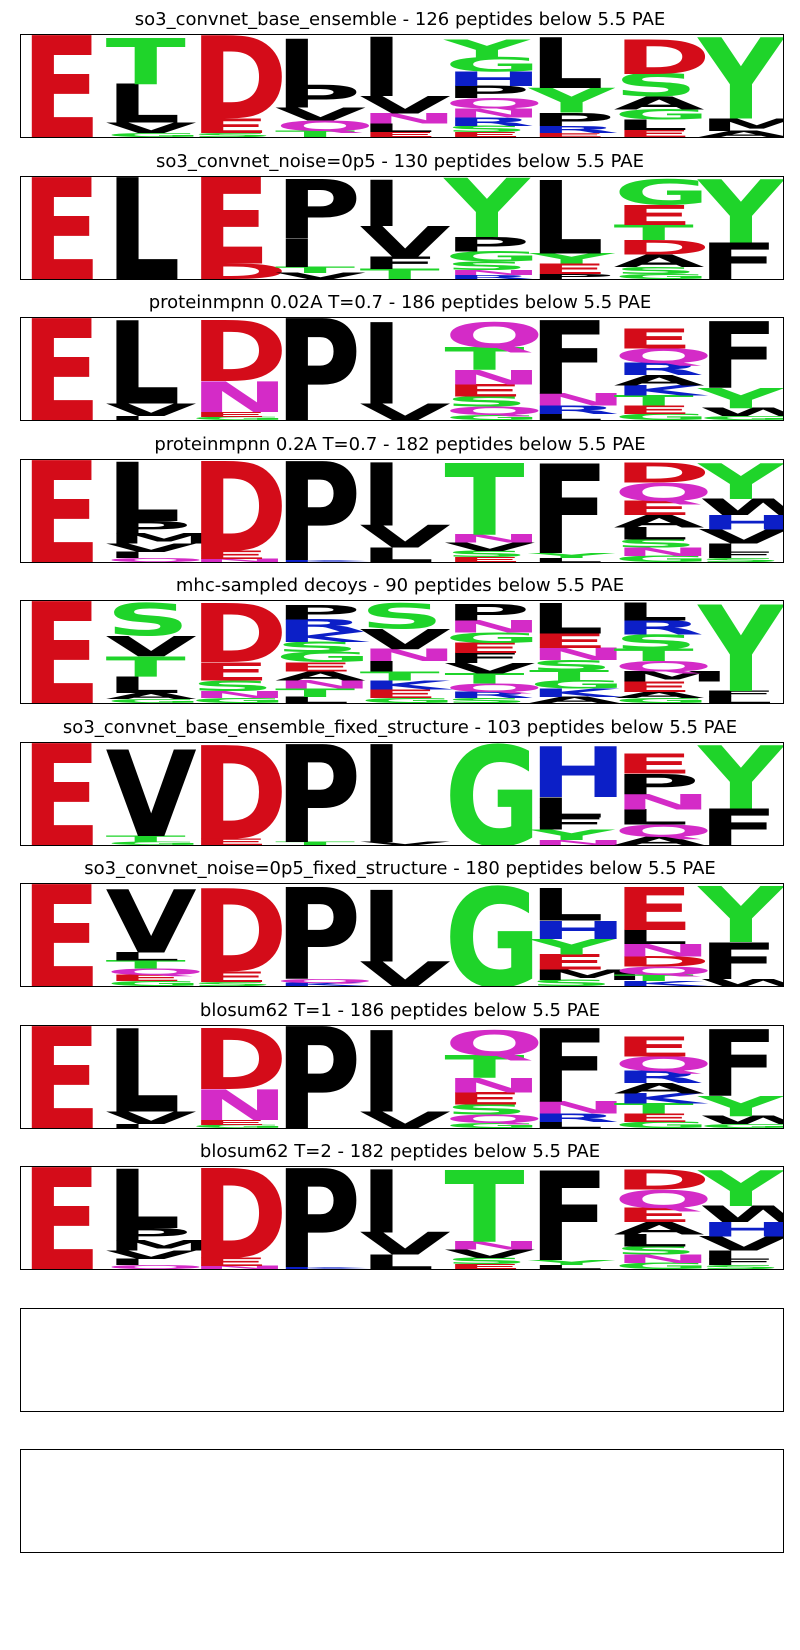  I want to click on logo-column: G, so click(492, 935).